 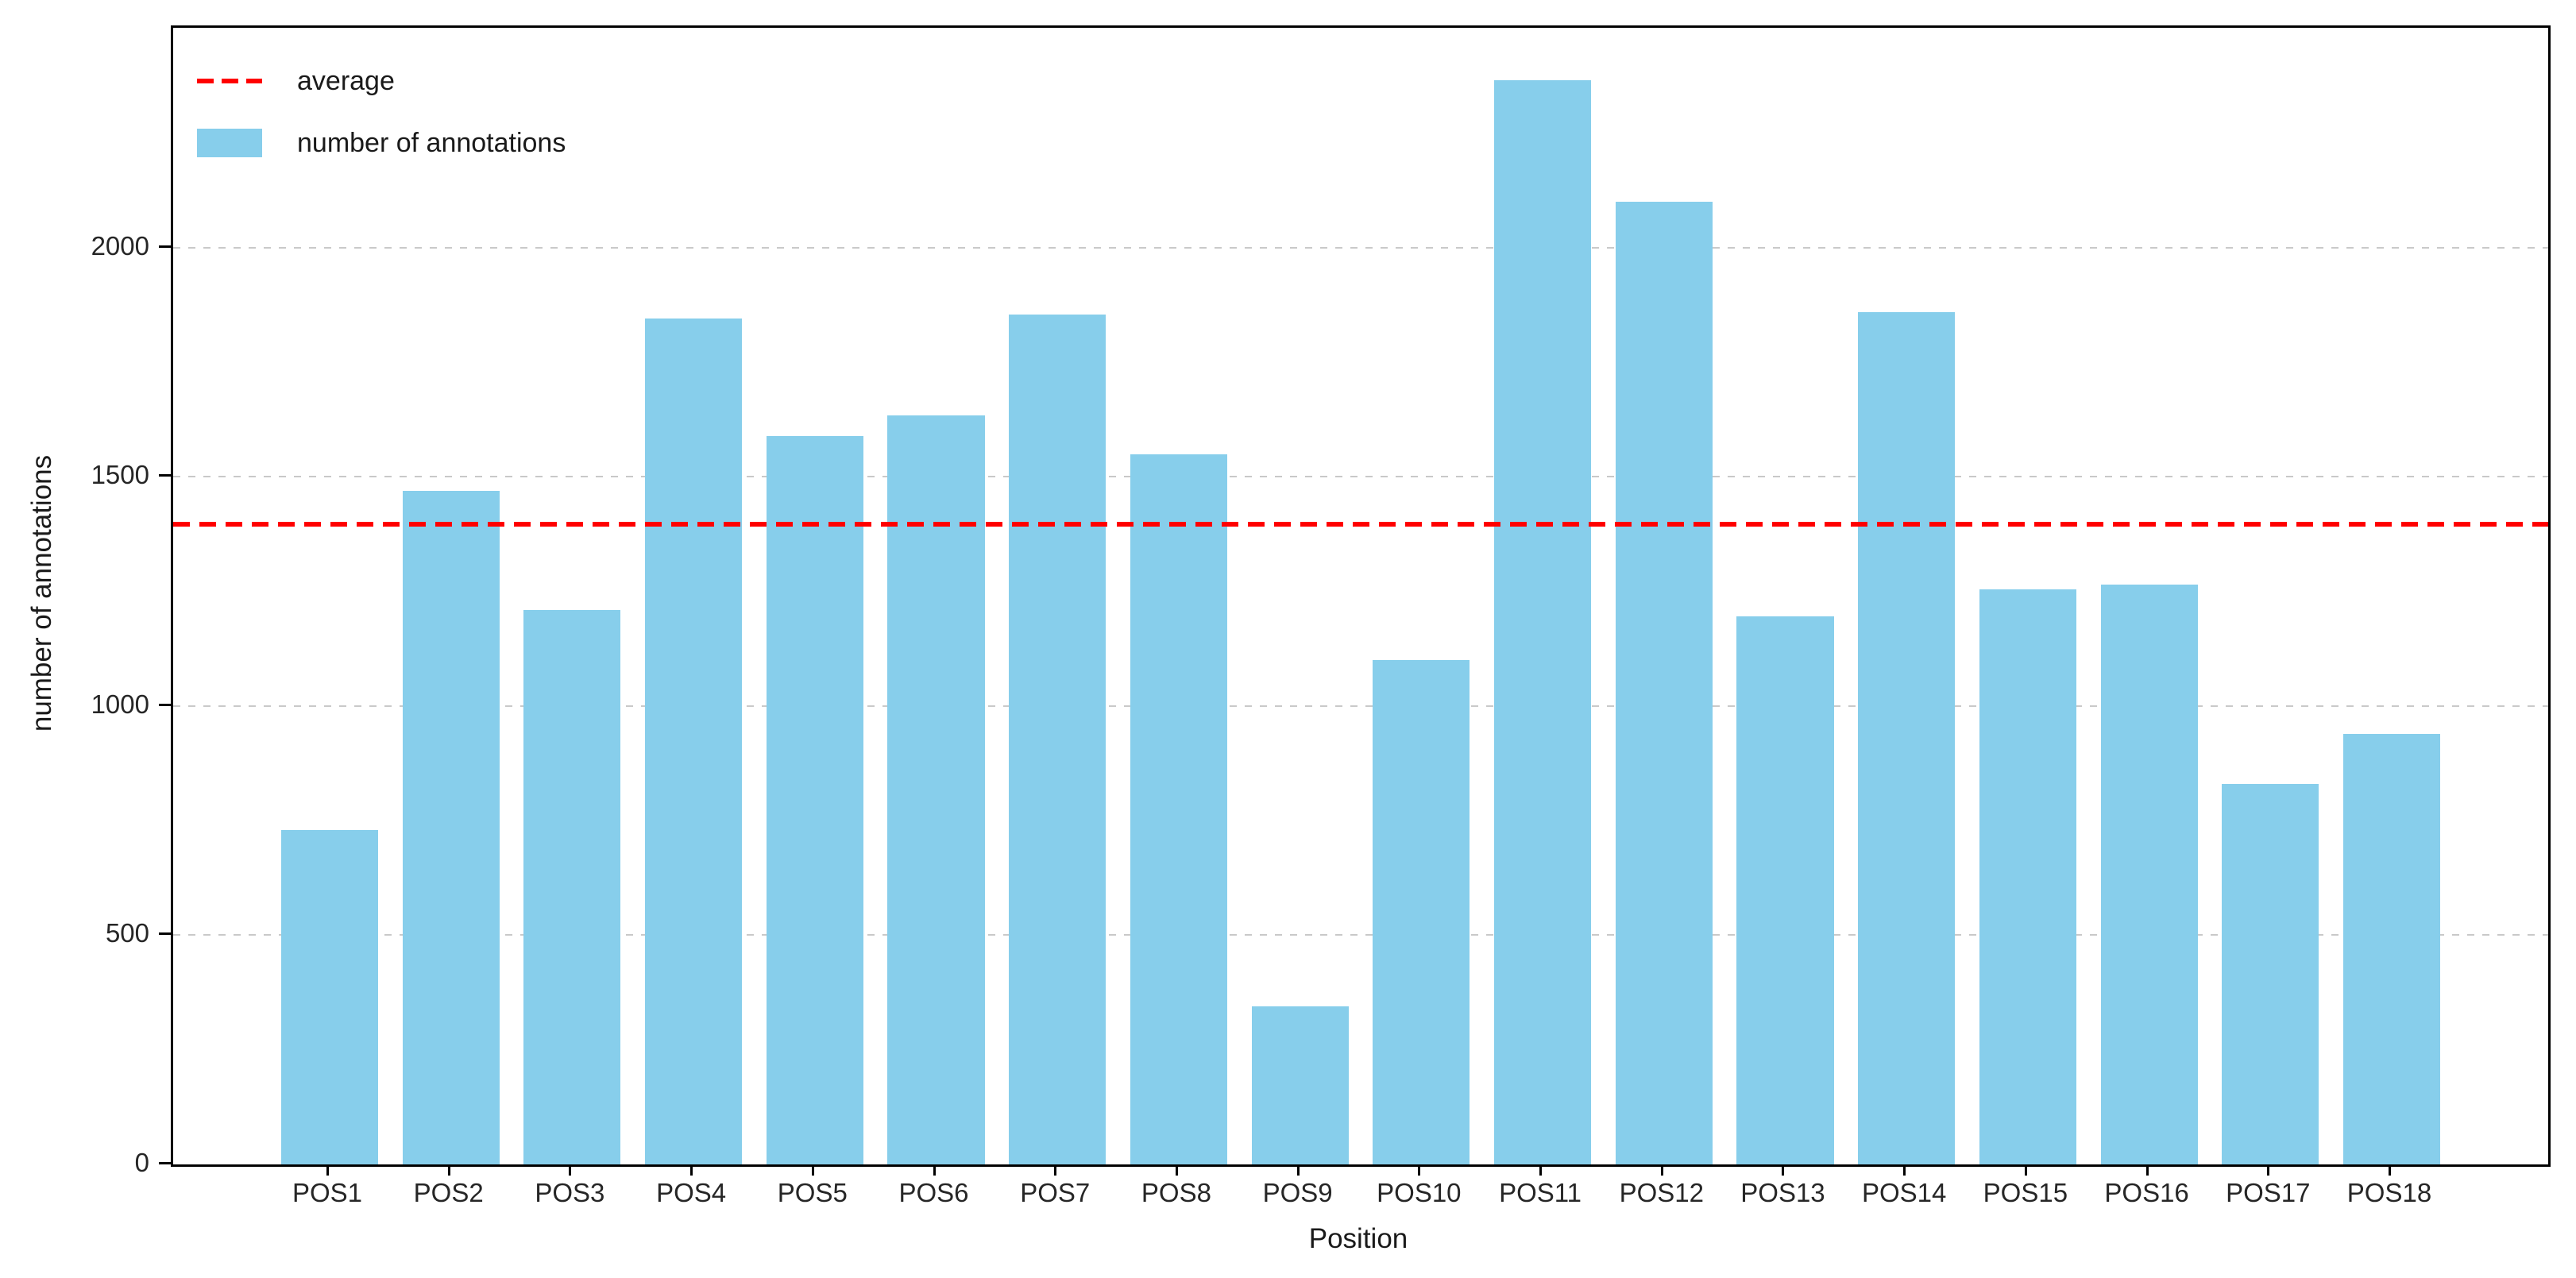 I want to click on x-axis-title: Position, so click(x=1358, y=1238).